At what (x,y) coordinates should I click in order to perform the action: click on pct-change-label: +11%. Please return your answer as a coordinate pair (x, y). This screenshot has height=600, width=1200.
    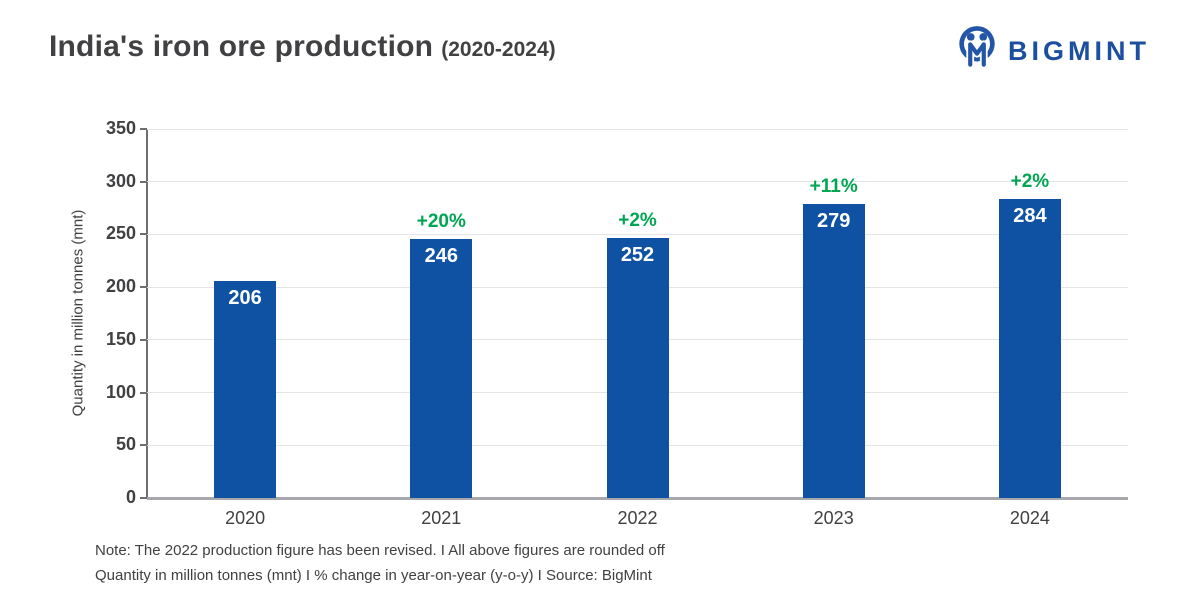
    Looking at the image, I should click on (833, 186).